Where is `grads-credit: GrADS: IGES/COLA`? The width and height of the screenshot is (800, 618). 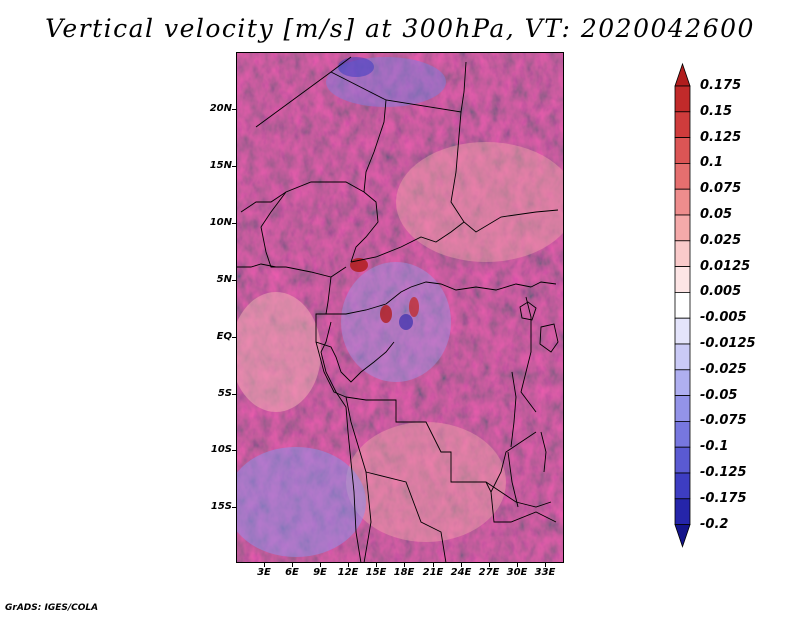
grads-credit: GrADS: IGES/COLA is located at coordinates (52, 608).